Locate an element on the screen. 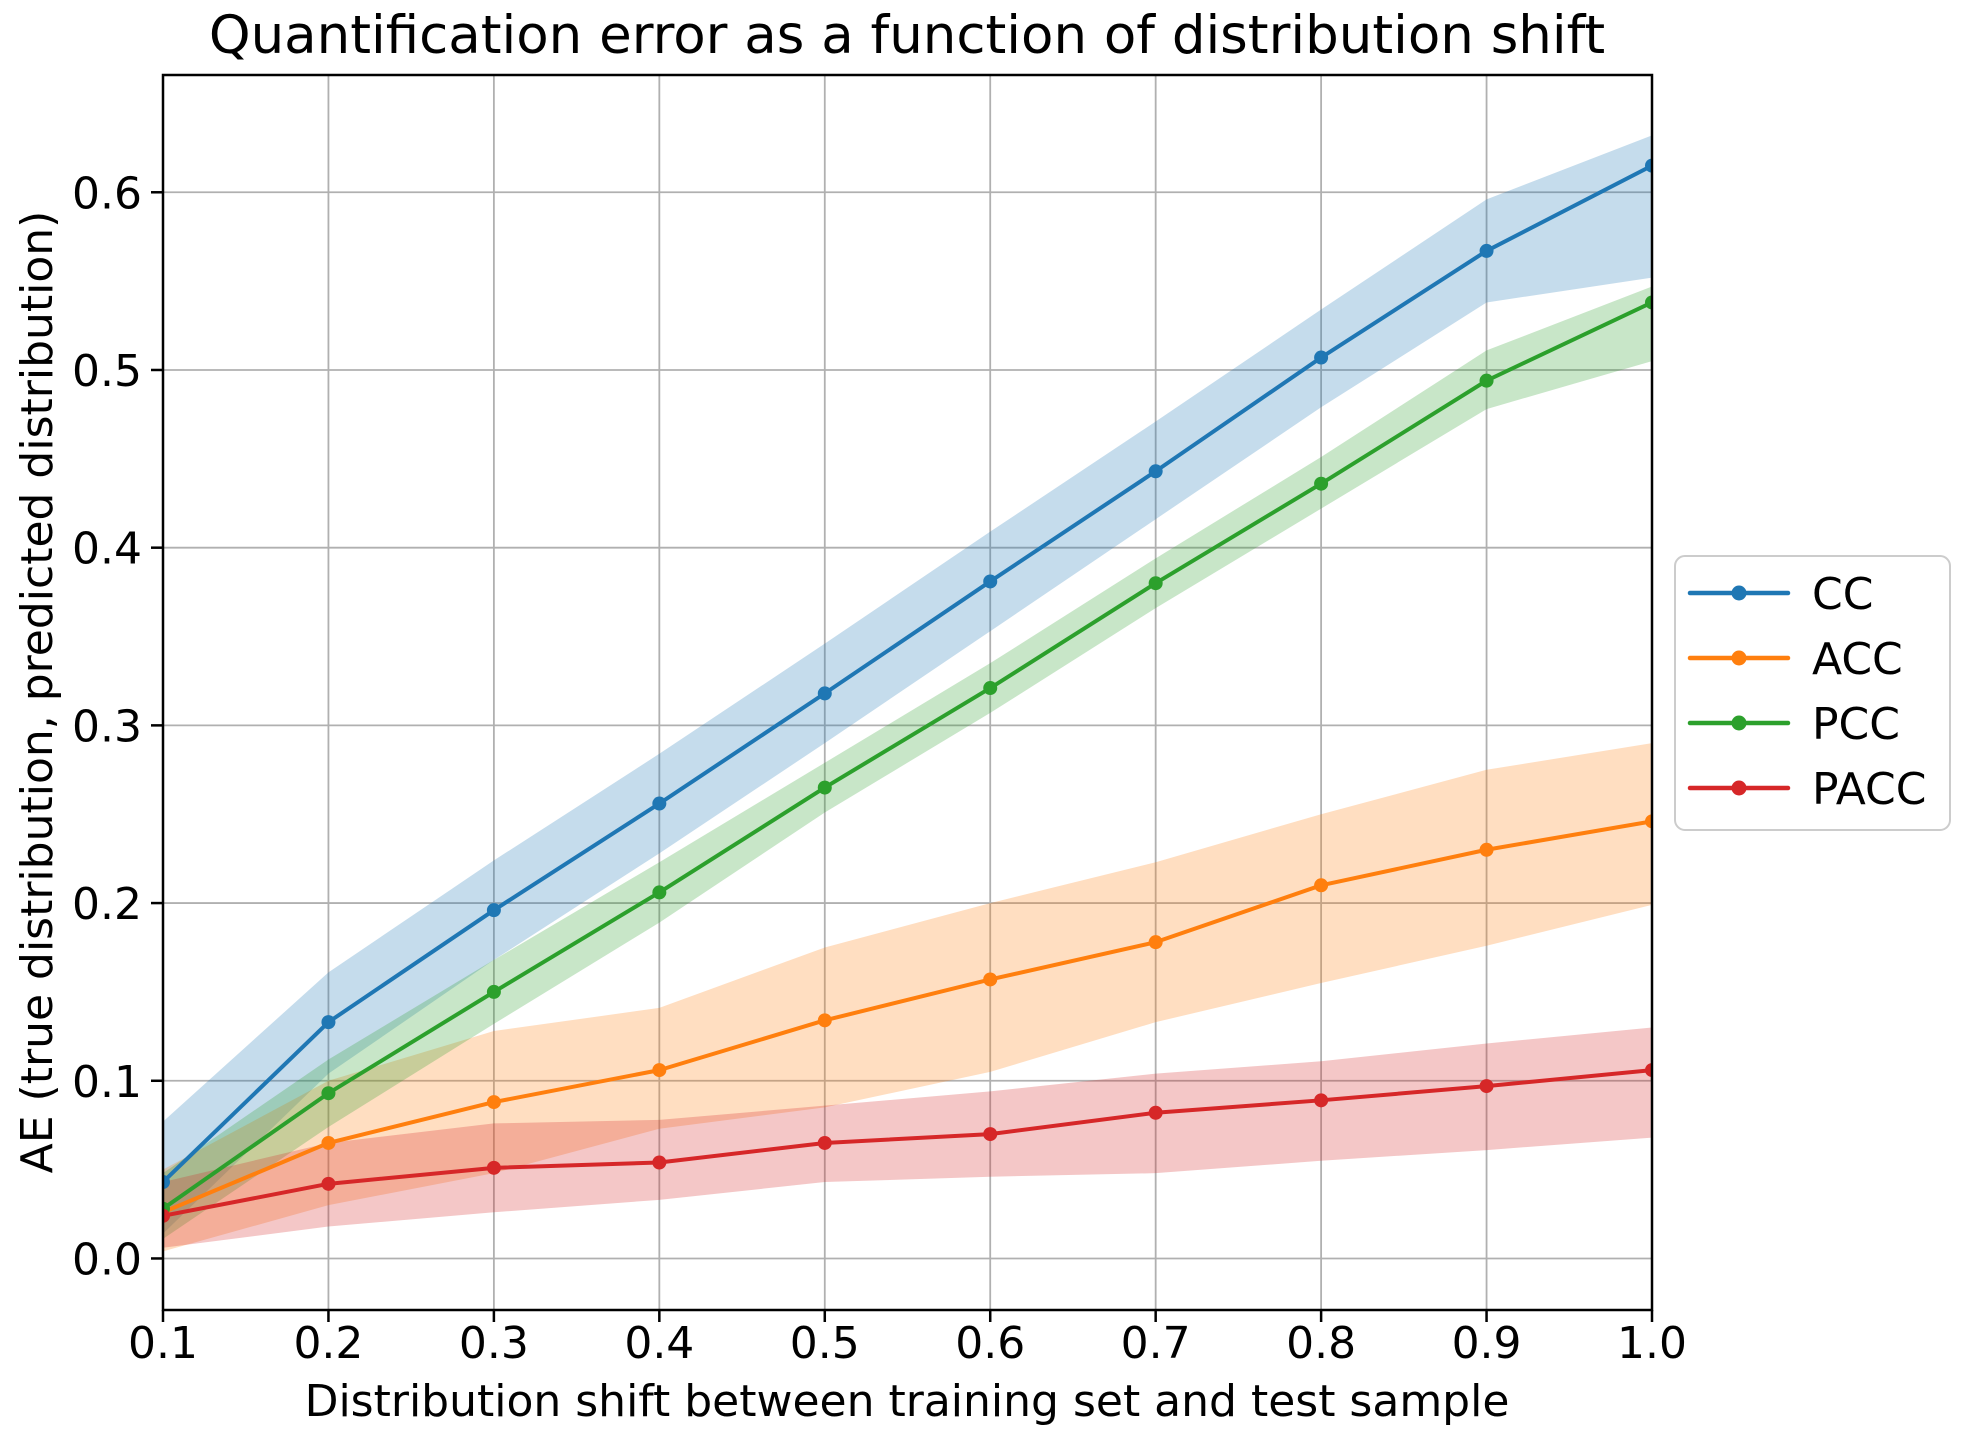 This screenshot has height=1450, width=1969. y-tick-label: 0.4 is located at coordinates (107, 549).